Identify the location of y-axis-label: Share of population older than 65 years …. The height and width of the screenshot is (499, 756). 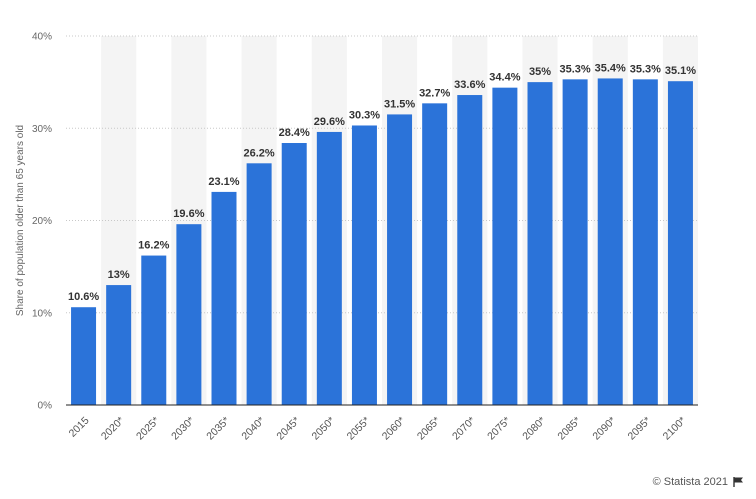
(20, 220).